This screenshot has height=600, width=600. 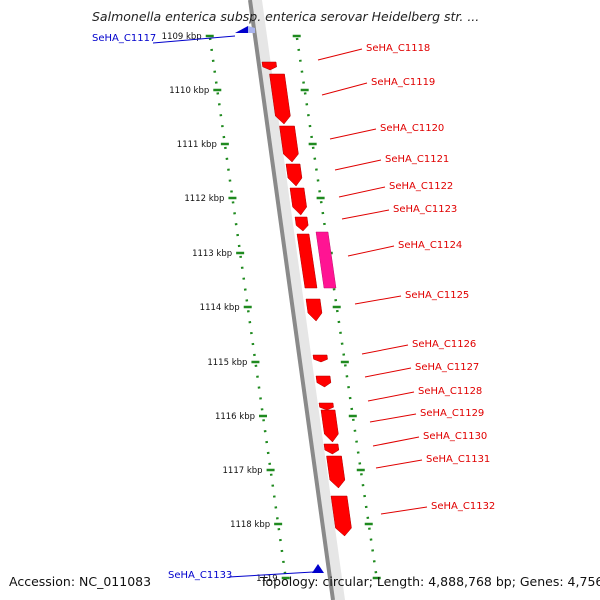 What do you see at coordinates (430, 245) in the screenshot?
I see `gene-label-seha-c1124: SeHA_C1124` at bounding box center [430, 245].